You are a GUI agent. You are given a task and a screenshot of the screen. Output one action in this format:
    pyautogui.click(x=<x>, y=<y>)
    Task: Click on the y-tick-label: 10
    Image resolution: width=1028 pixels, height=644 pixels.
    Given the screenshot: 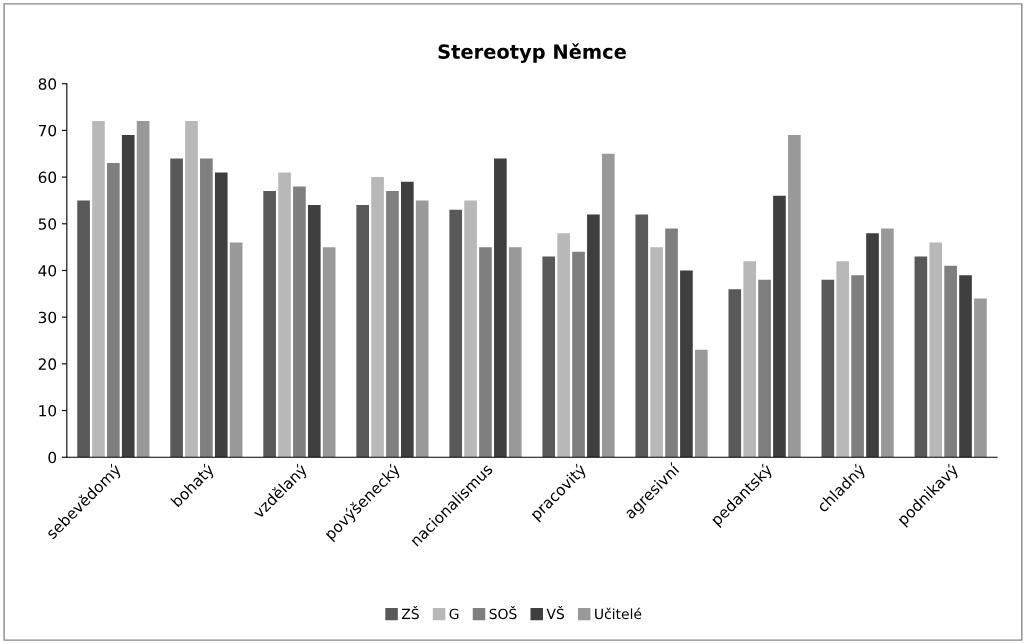 What is the action you would take?
    pyautogui.click(x=48, y=411)
    